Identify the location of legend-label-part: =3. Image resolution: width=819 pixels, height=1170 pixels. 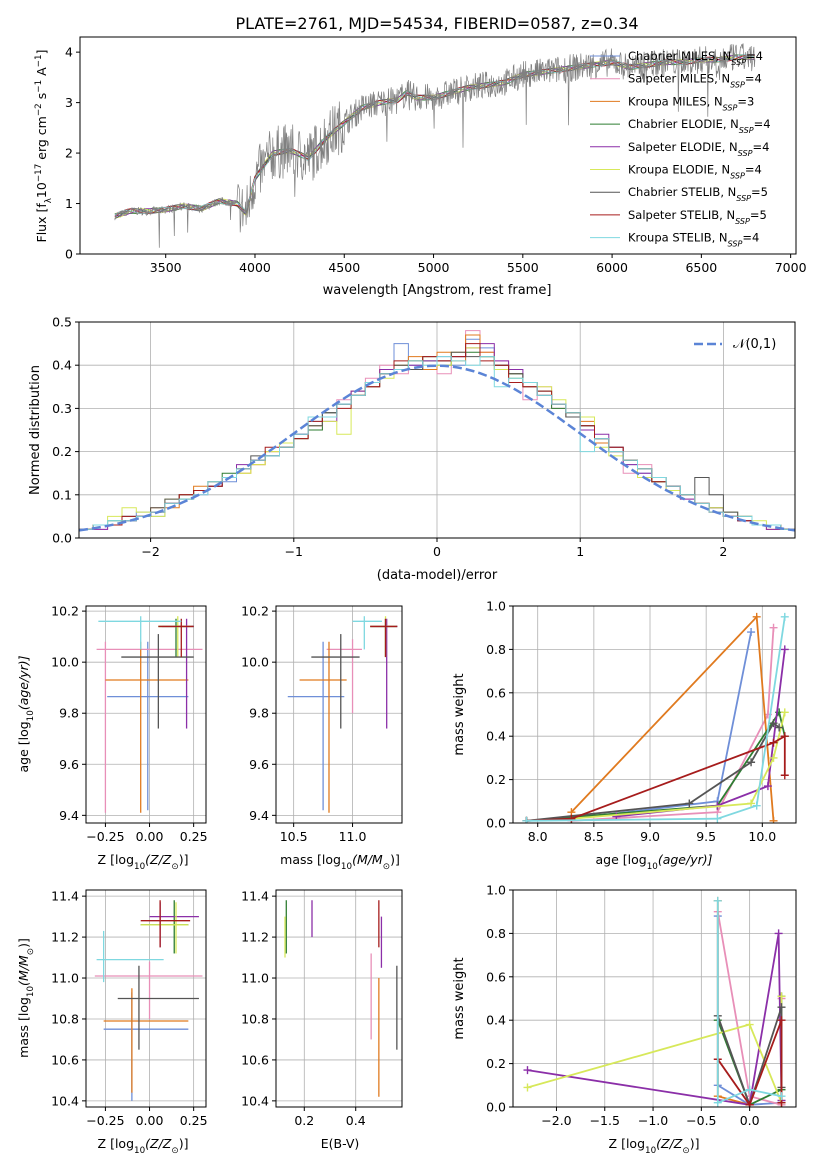
(745, 101).